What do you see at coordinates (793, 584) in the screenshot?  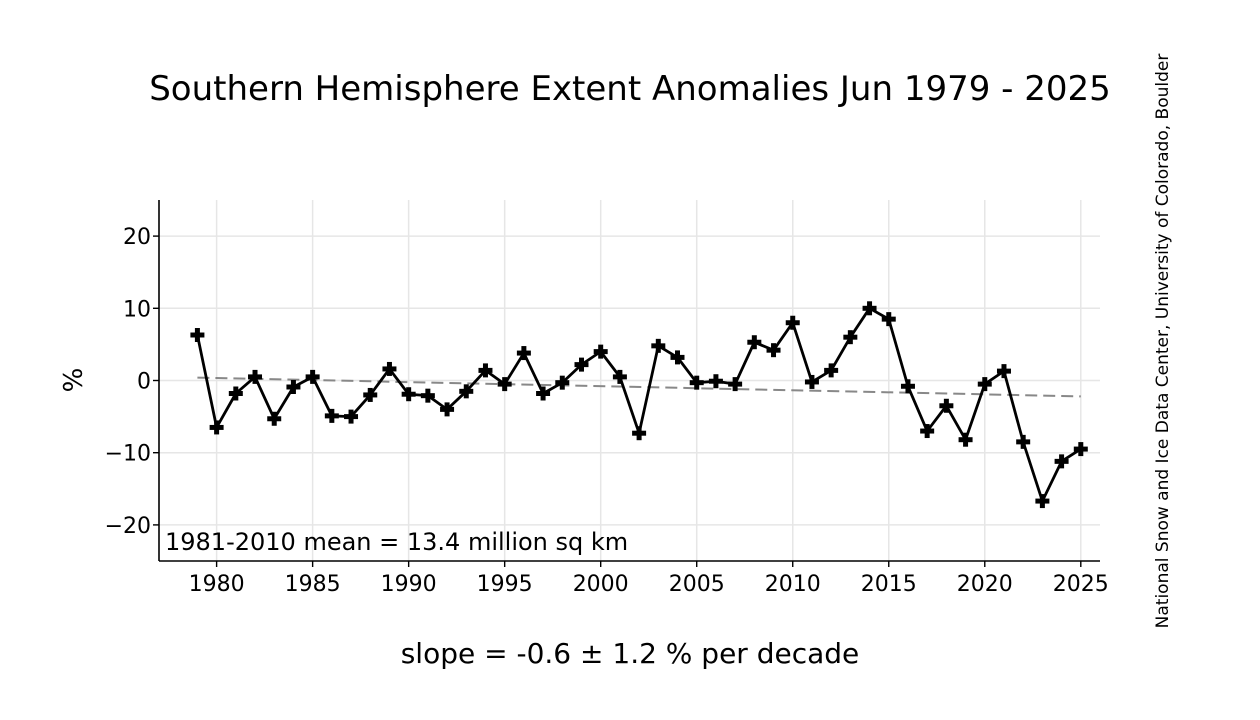 I see `x-tick-label: 2010` at bounding box center [793, 584].